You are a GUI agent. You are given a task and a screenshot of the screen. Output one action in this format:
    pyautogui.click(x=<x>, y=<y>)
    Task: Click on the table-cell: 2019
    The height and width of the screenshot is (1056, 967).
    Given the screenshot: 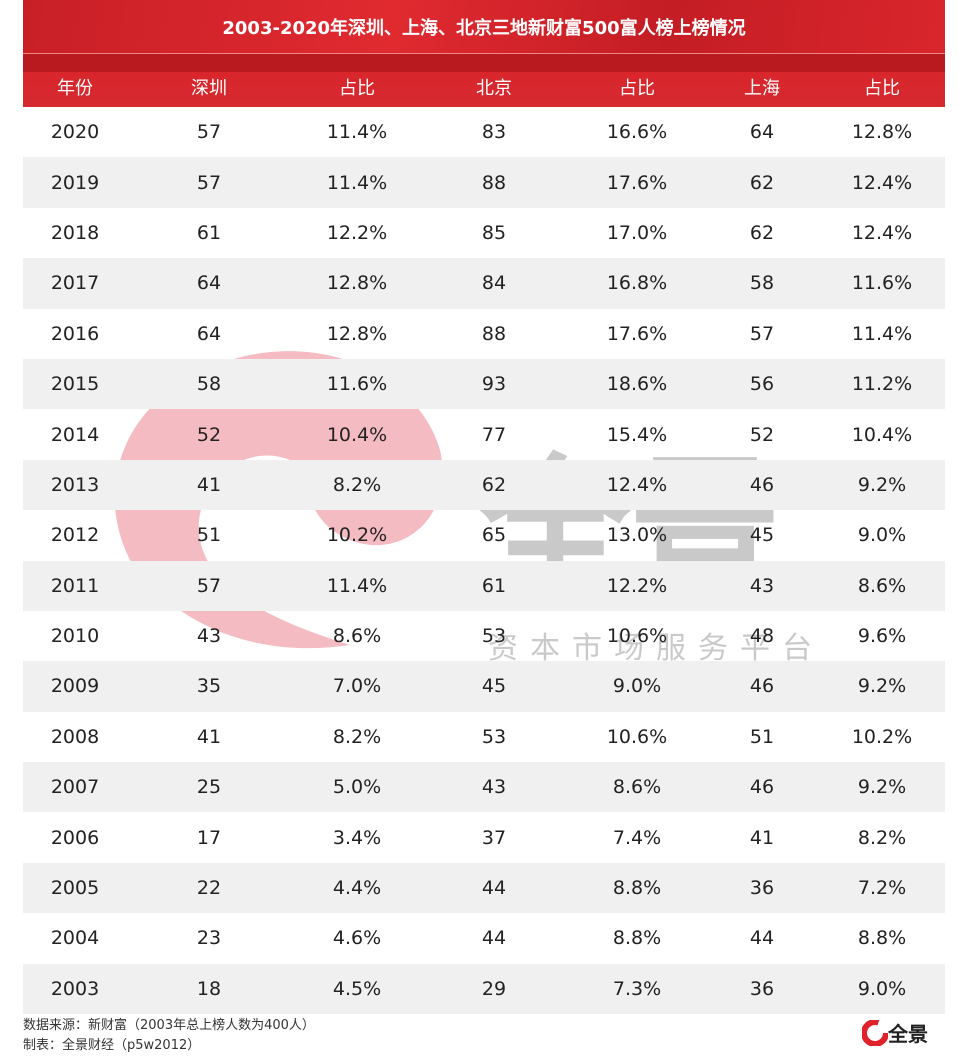 What is the action you would take?
    pyautogui.click(x=75, y=182)
    